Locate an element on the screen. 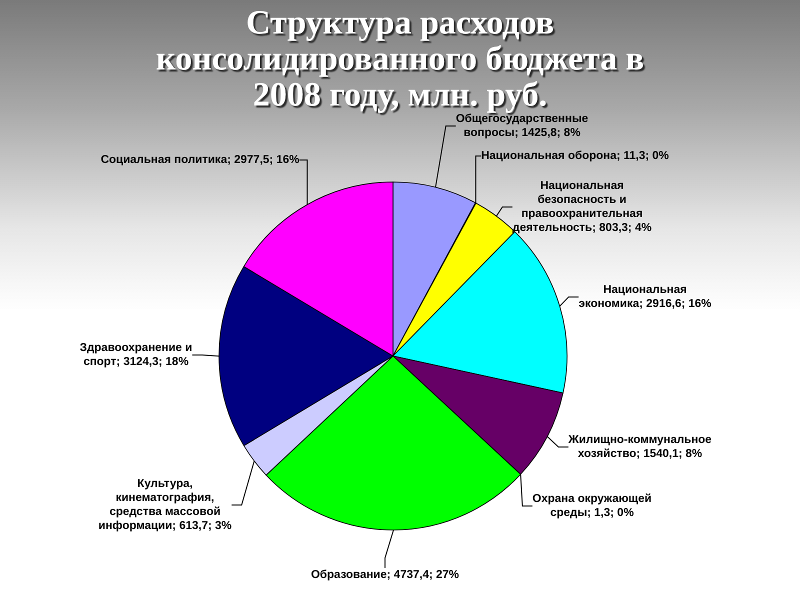  slice-label: Социальная политика; 2977,5; 16% is located at coordinates (200, 160).